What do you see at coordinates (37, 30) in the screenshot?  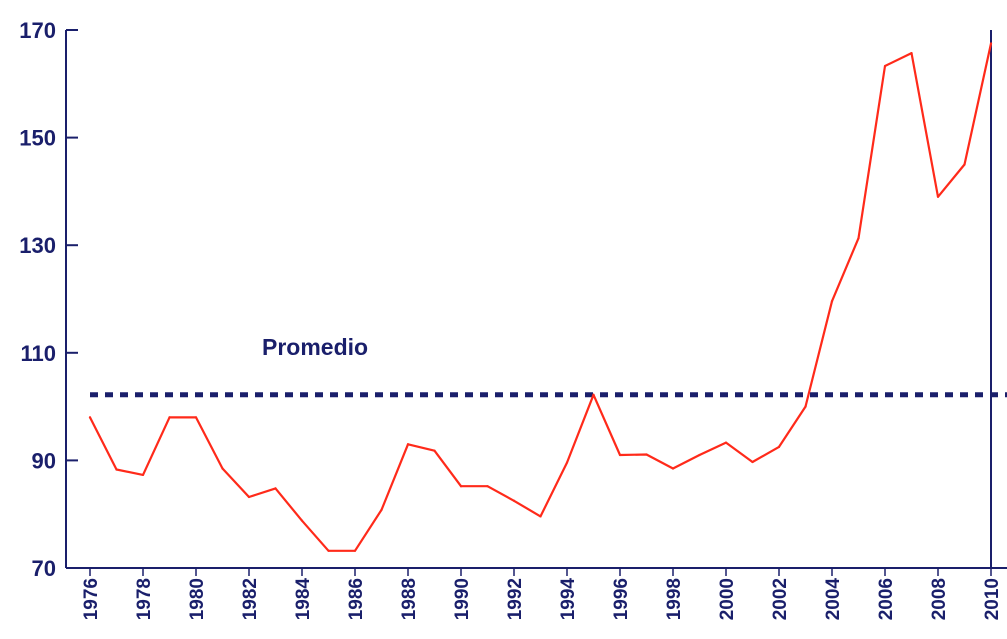 I see `y-tick-label: 170` at bounding box center [37, 30].